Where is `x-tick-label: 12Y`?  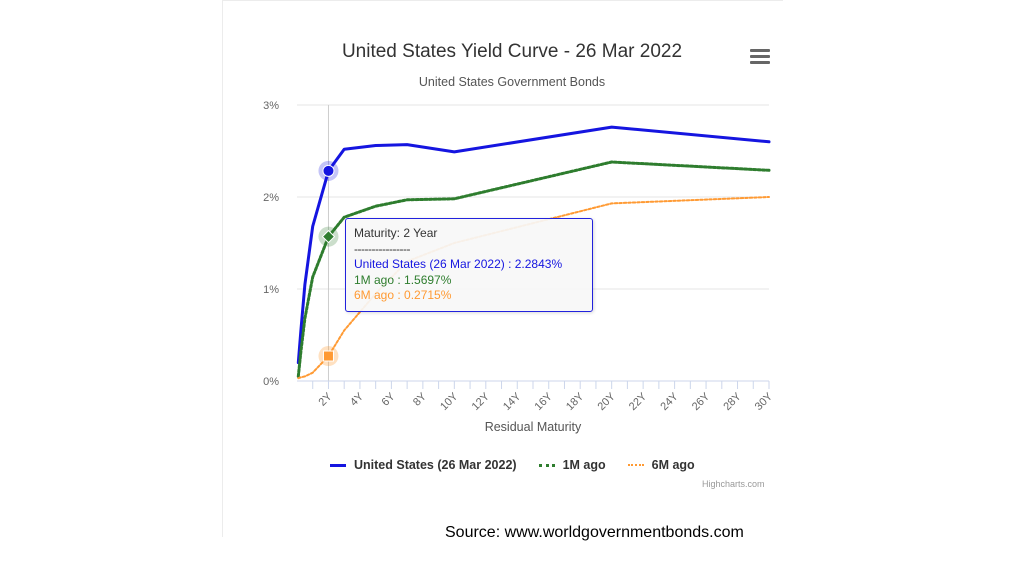 x-tick-label: 12Y is located at coordinates (481, 401).